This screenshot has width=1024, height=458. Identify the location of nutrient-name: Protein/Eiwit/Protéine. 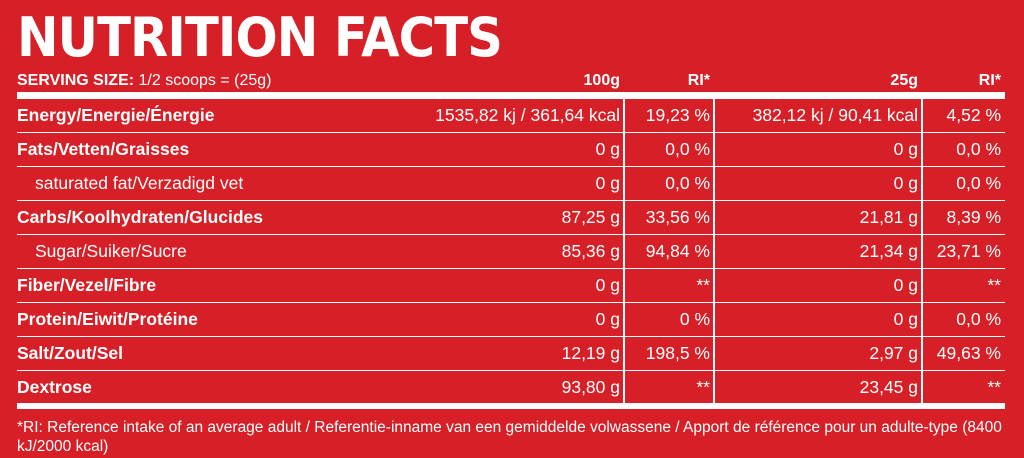
(107, 319).